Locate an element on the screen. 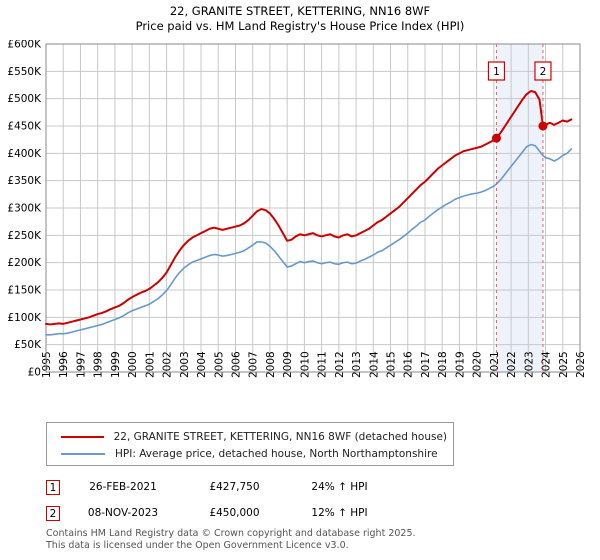 The height and width of the screenshot is (560, 600). transaction-hpi-delta: 12% ↑ HPI is located at coordinates (339, 513).